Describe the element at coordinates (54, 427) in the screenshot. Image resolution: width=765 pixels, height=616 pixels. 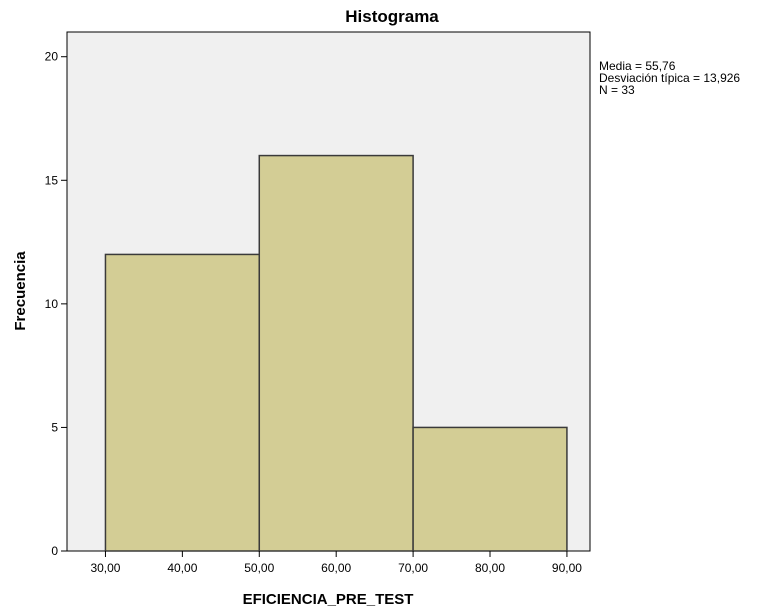
I see `y-tick-label: 5` at that location.